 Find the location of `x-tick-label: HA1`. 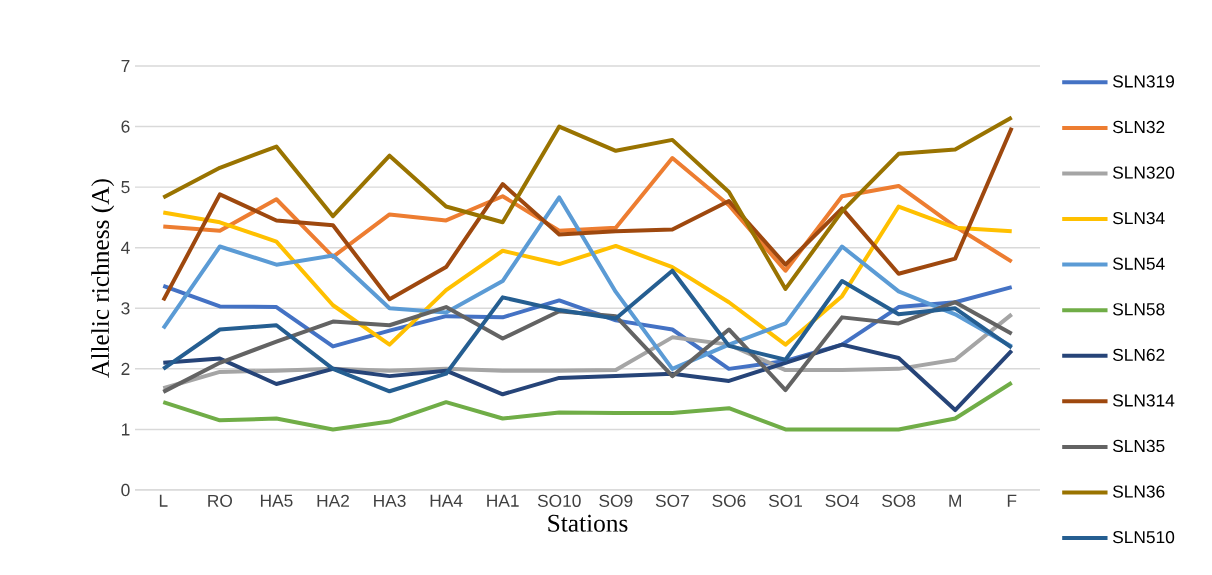

x-tick-label: HA1 is located at coordinates (503, 500).